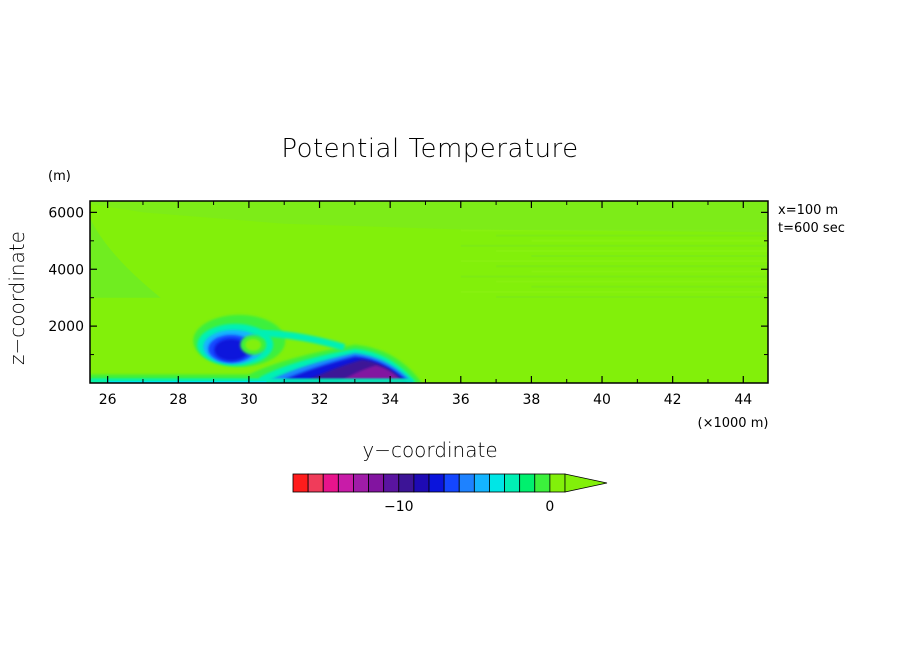 The height and width of the screenshot is (654, 904). Describe the element at coordinates (66, 270) in the screenshot. I see `y-tick-label: 4000` at that location.